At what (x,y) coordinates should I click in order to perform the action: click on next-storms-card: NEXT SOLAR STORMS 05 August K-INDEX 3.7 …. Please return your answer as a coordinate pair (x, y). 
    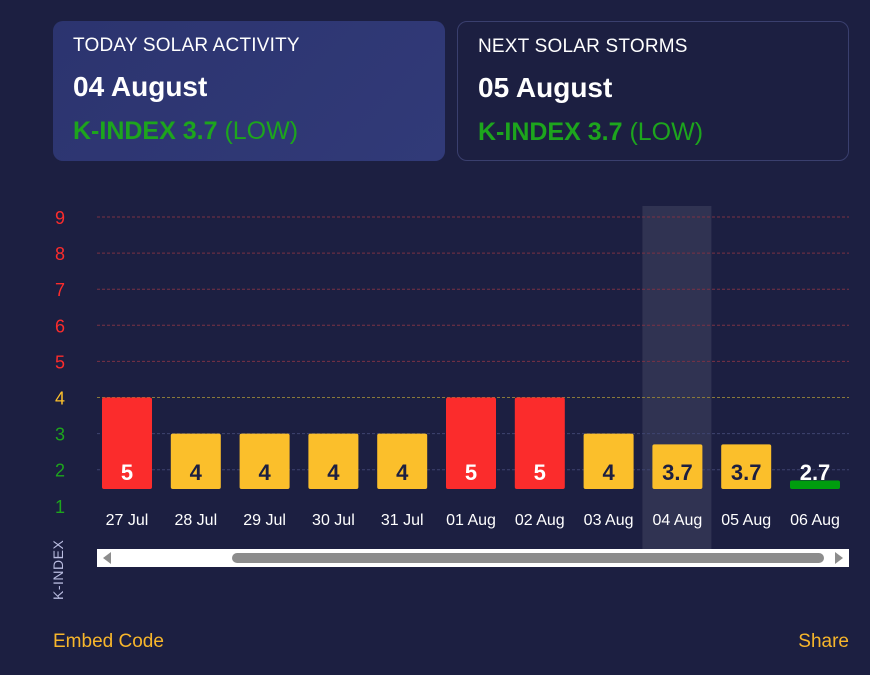
    Looking at the image, I should click on (653, 91).